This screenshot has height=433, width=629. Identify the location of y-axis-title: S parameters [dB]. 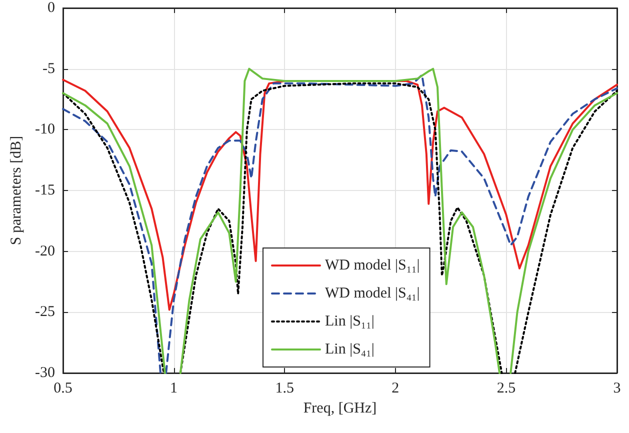
(16, 191).